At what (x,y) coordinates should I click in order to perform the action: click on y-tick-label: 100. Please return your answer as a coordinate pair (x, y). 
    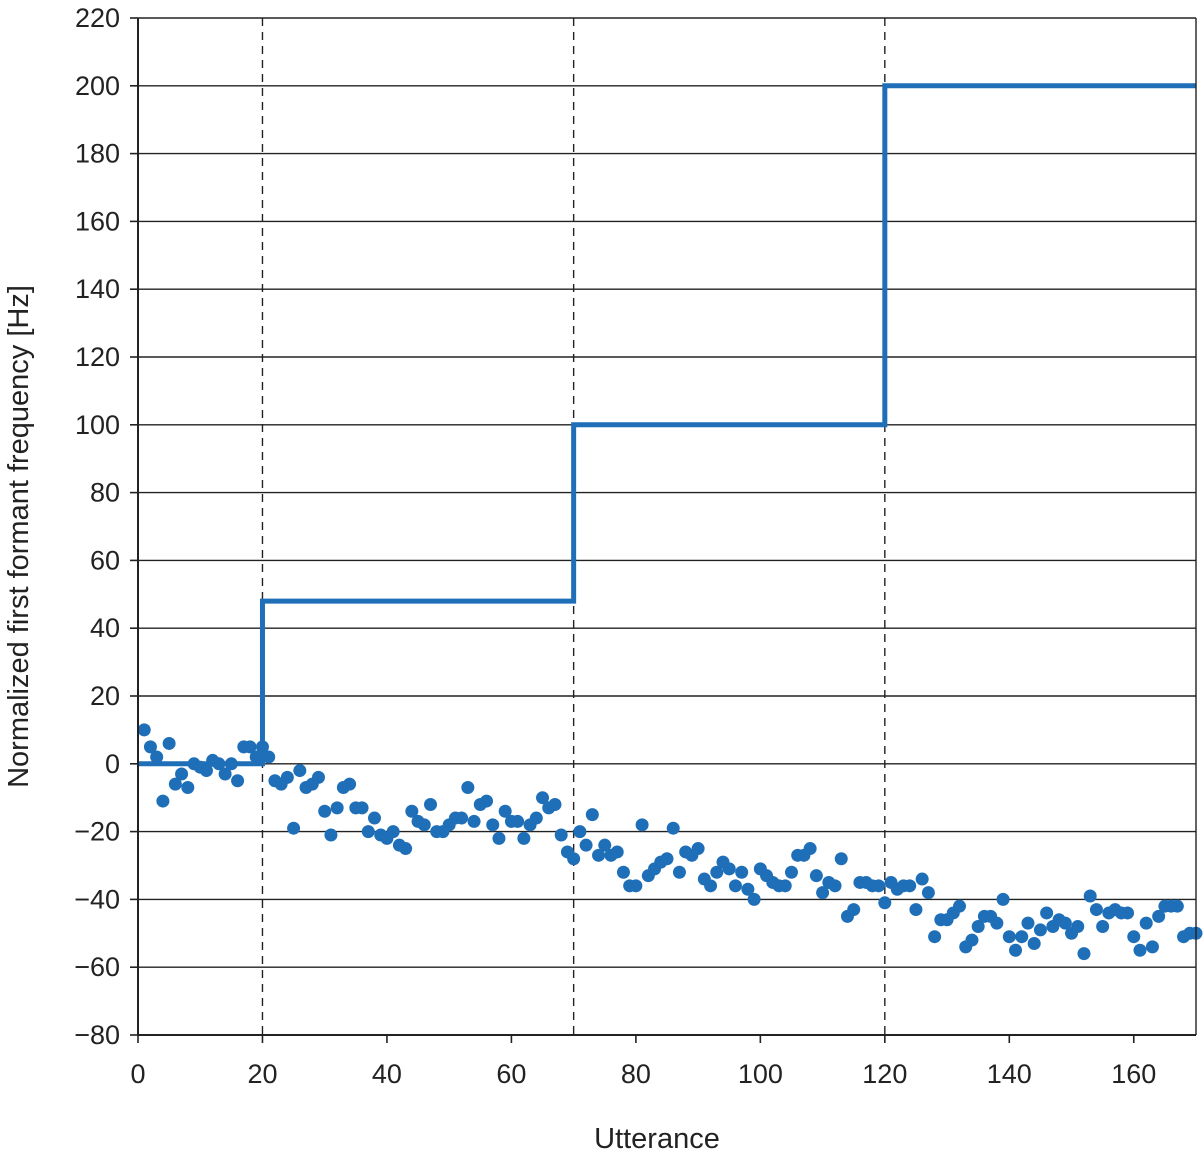
    Looking at the image, I should click on (97, 425).